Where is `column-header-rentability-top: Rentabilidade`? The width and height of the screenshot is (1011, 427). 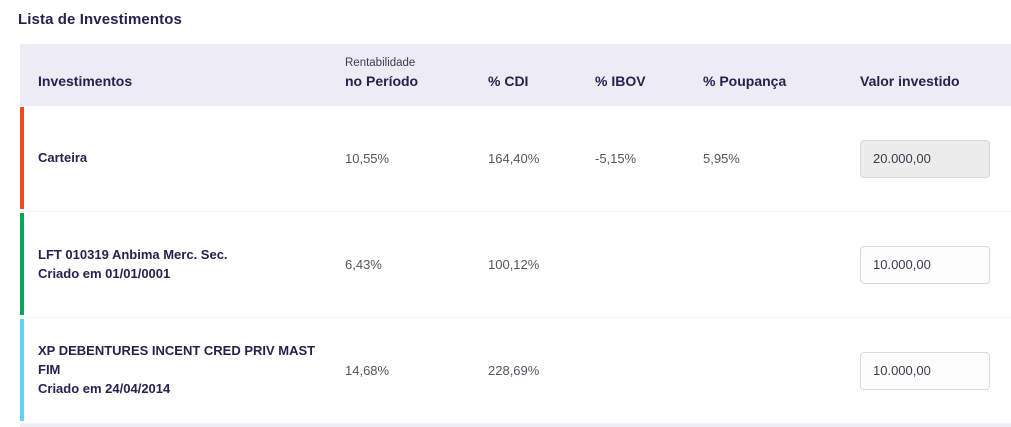 column-header-rentability-top: Rentabilidade is located at coordinates (380, 62).